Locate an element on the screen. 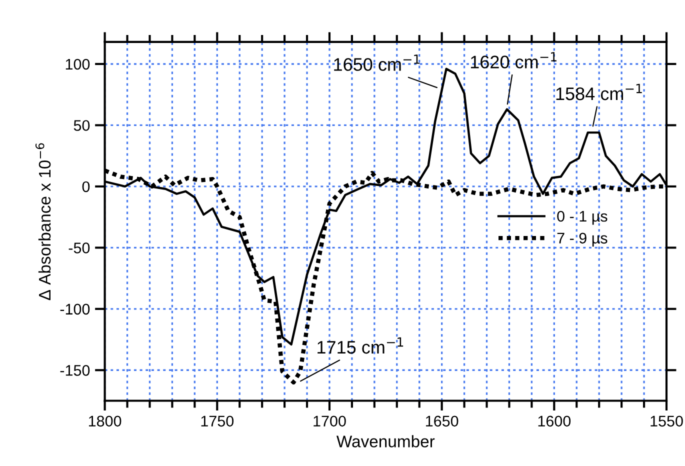  annotation: 1584 cm$^{−1}$ is located at coordinates (599, 92).